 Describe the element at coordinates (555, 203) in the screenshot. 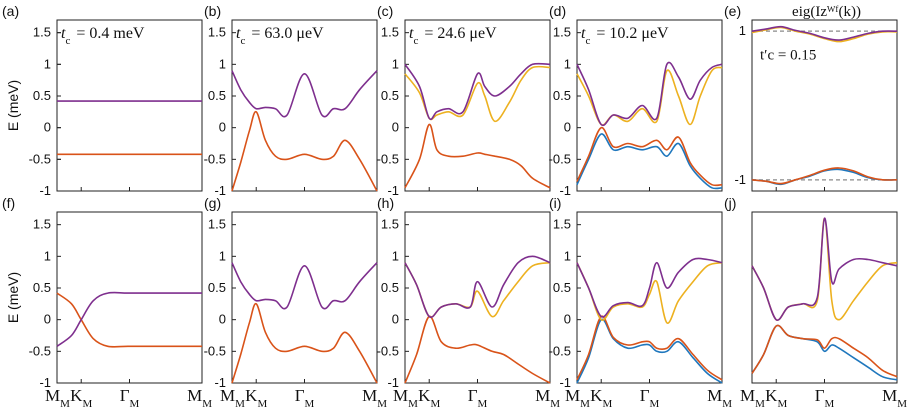

I see `panel-label: (i)` at that location.